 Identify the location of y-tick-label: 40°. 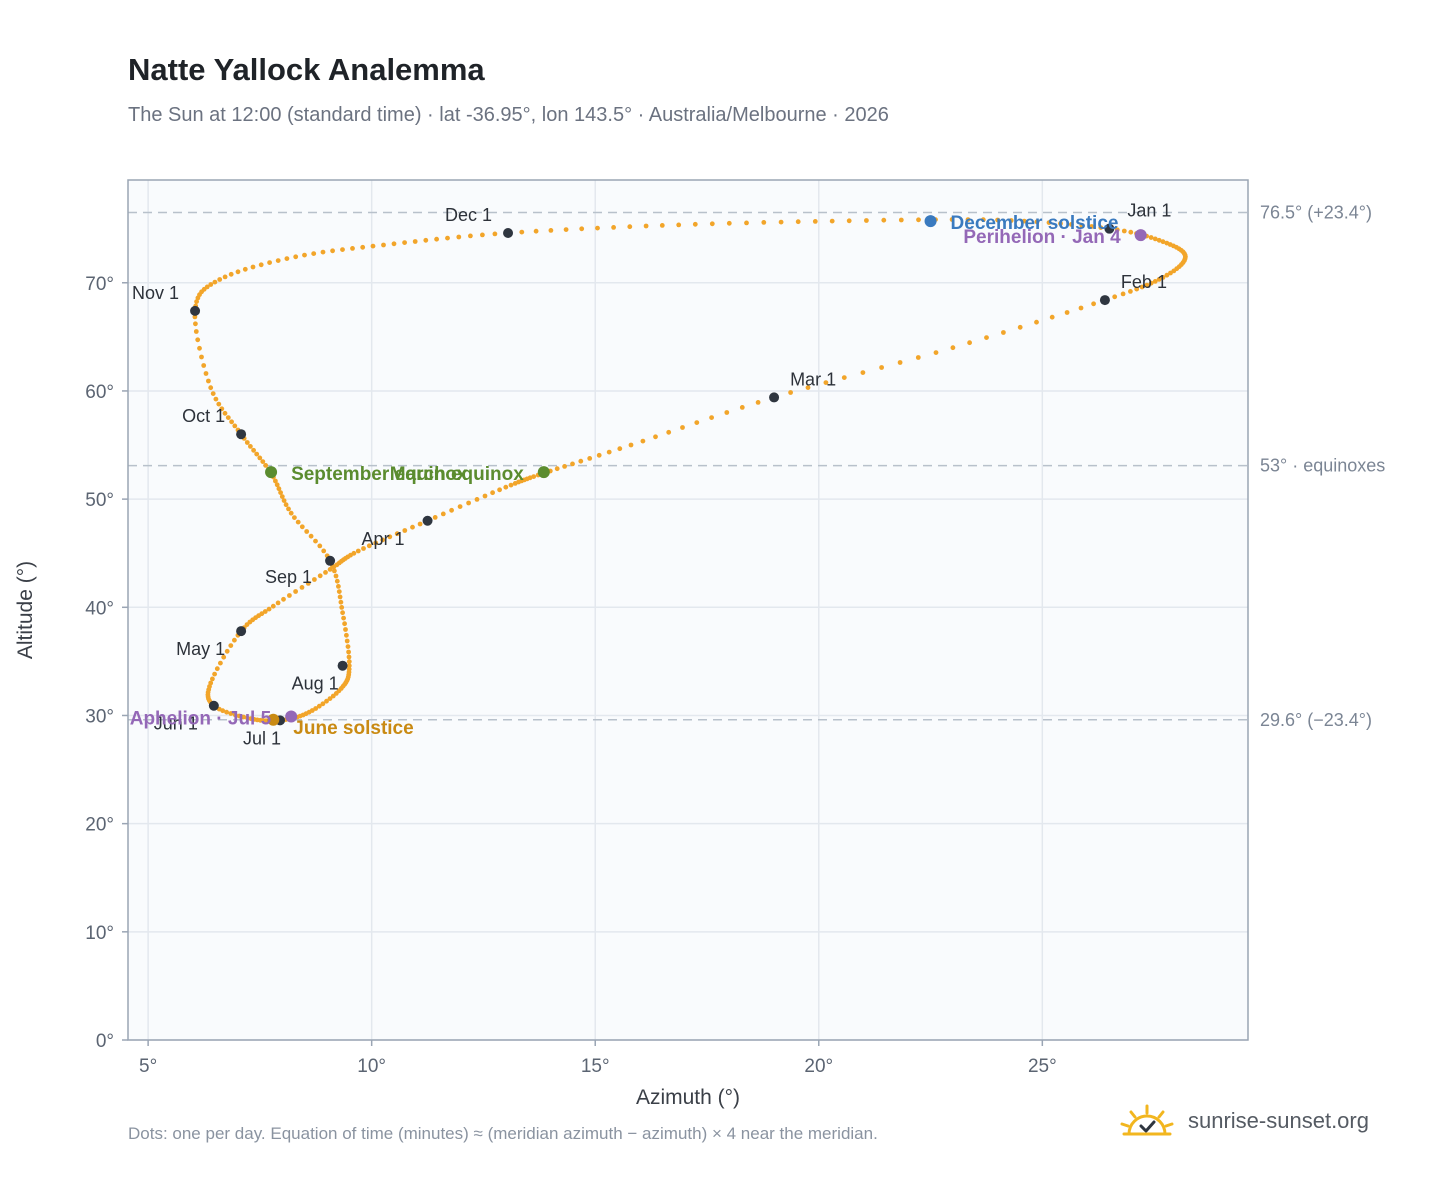
(99, 608).